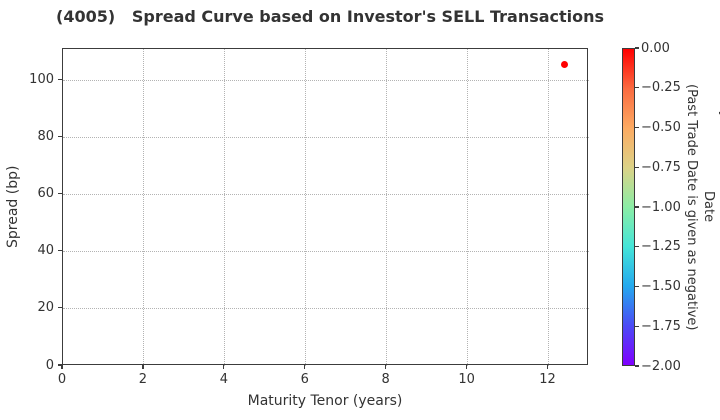 This screenshot has height=420, width=720. I want to click on colorbar-tick-label: 0.00, so click(655, 48).